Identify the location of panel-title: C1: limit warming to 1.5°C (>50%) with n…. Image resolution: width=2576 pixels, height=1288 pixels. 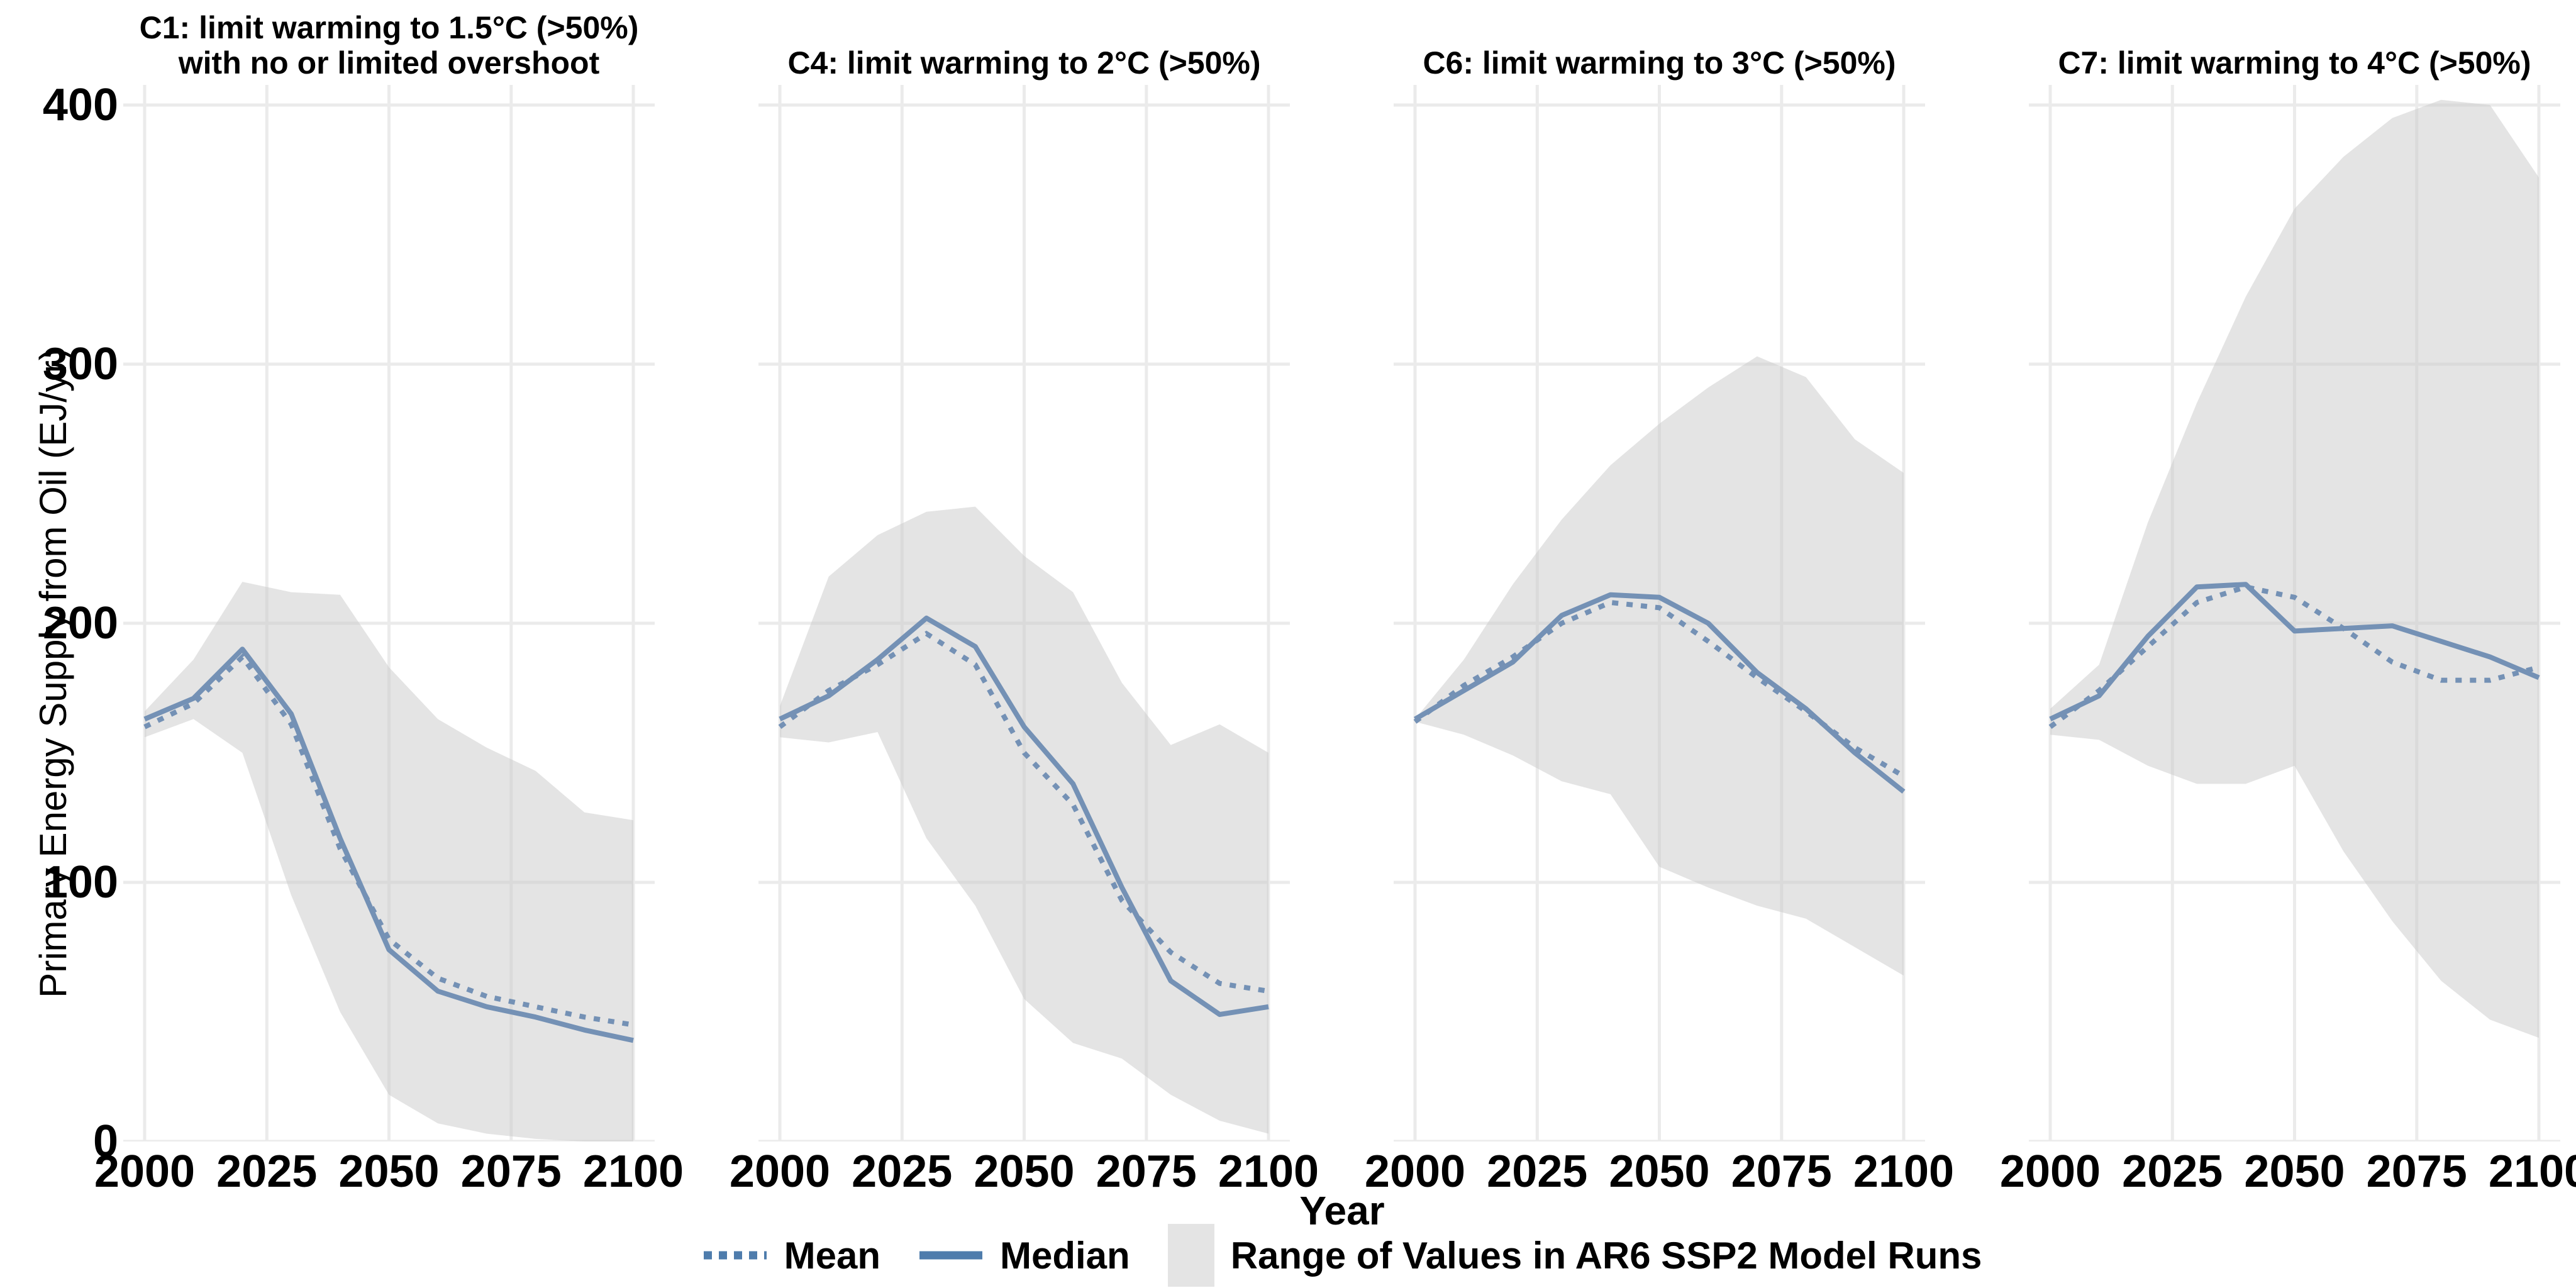
(389, 45).